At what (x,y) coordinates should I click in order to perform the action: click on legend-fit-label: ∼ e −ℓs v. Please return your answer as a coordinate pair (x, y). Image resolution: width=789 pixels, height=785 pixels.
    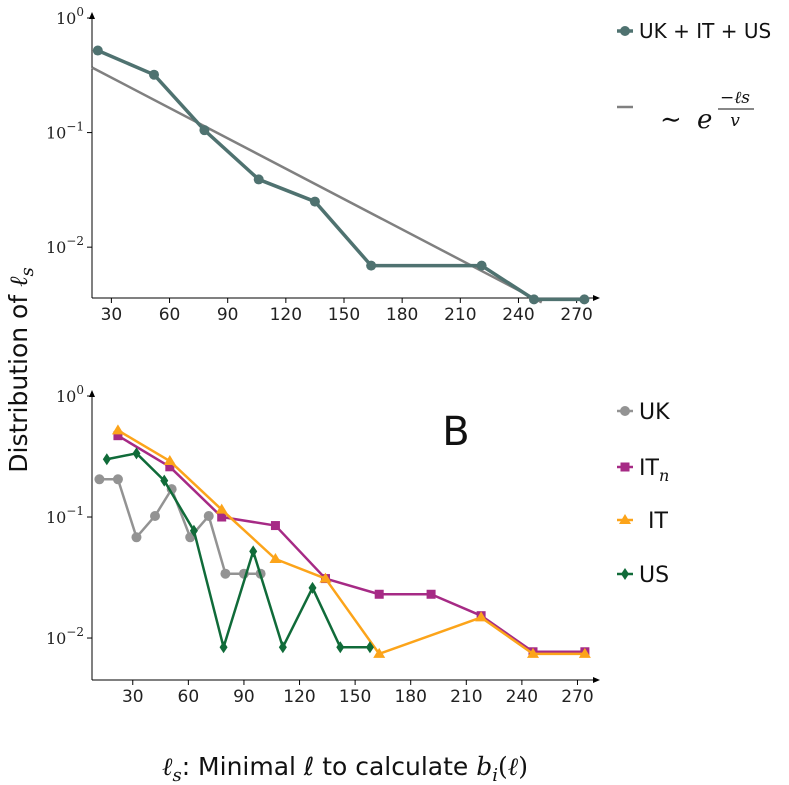
    Looking at the image, I should click on (707, 111).